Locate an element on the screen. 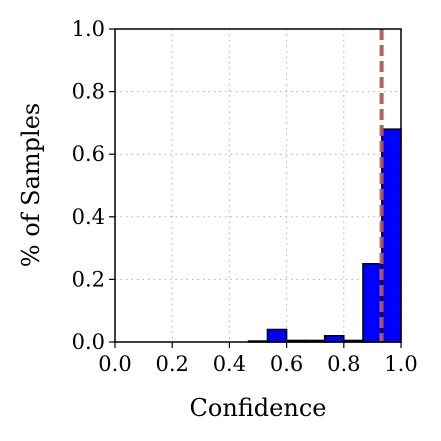  x-tick-label: 0.0 is located at coordinates (114, 364).